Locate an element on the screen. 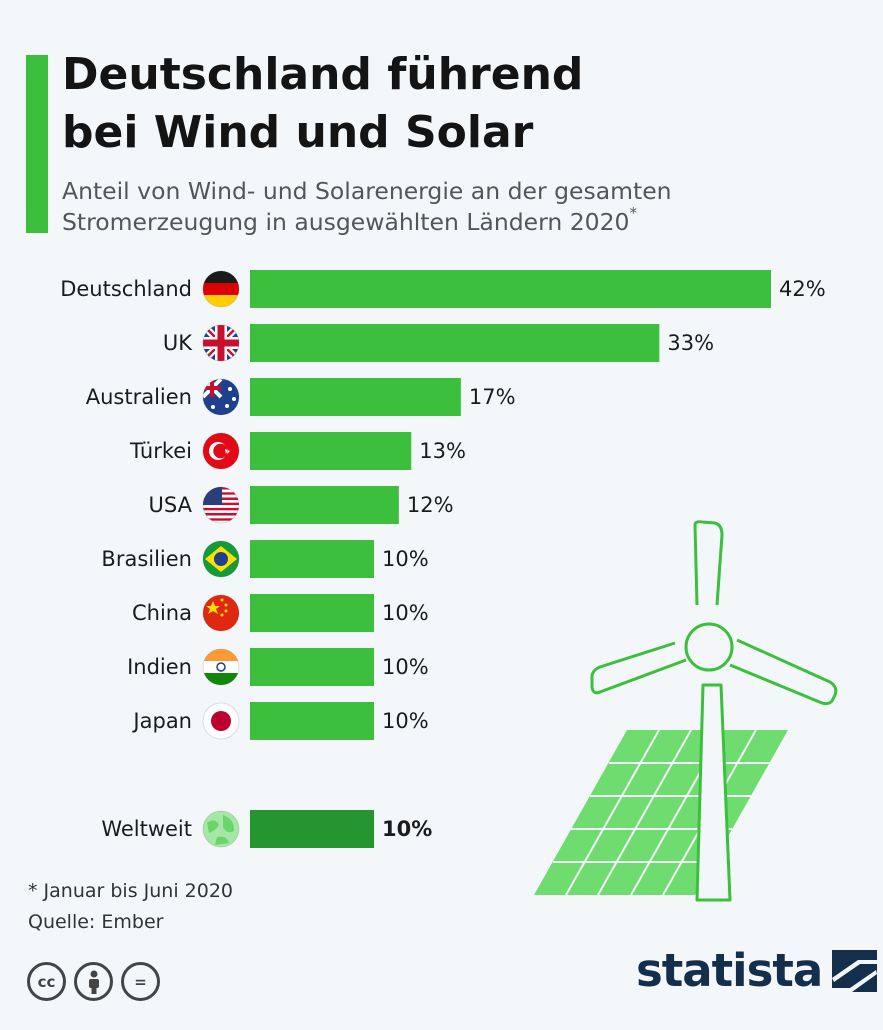 The width and height of the screenshot is (883, 1030). bar-row-deutschland: Deutschland 42% is located at coordinates (443, 289).